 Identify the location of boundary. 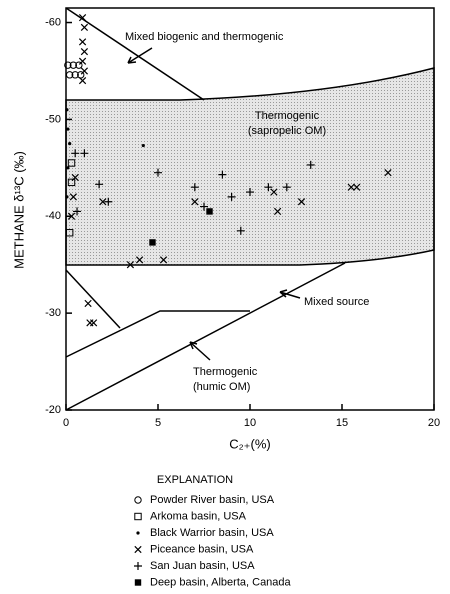
(157, 334).